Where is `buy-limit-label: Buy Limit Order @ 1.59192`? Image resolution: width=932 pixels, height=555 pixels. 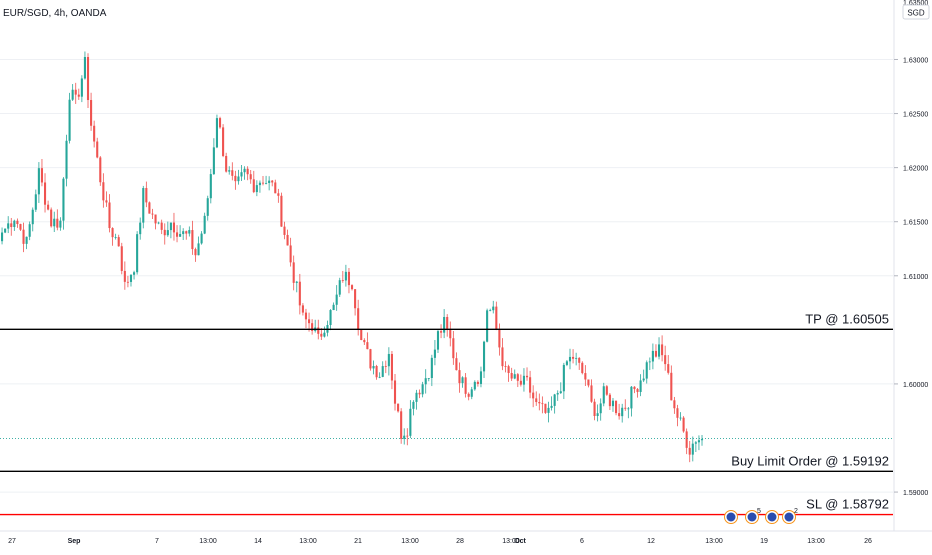
buy-limit-label: Buy Limit Order @ 1.59192 is located at coordinates (810, 460).